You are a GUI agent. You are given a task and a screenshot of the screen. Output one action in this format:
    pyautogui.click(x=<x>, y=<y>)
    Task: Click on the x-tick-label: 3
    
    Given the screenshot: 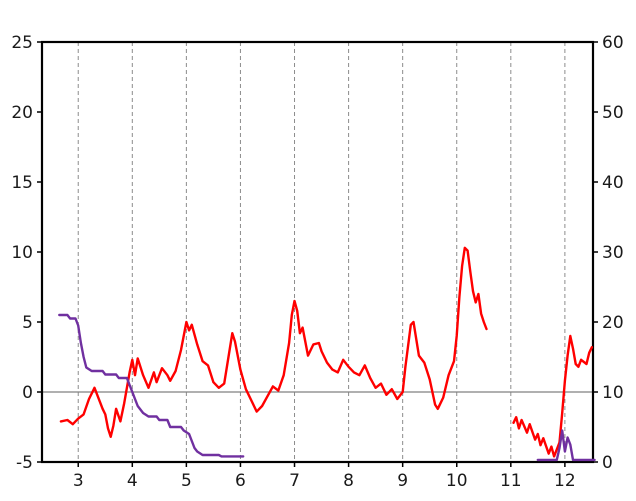 What is the action you would take?
    pyautogui.click(x=78, y=481)
    